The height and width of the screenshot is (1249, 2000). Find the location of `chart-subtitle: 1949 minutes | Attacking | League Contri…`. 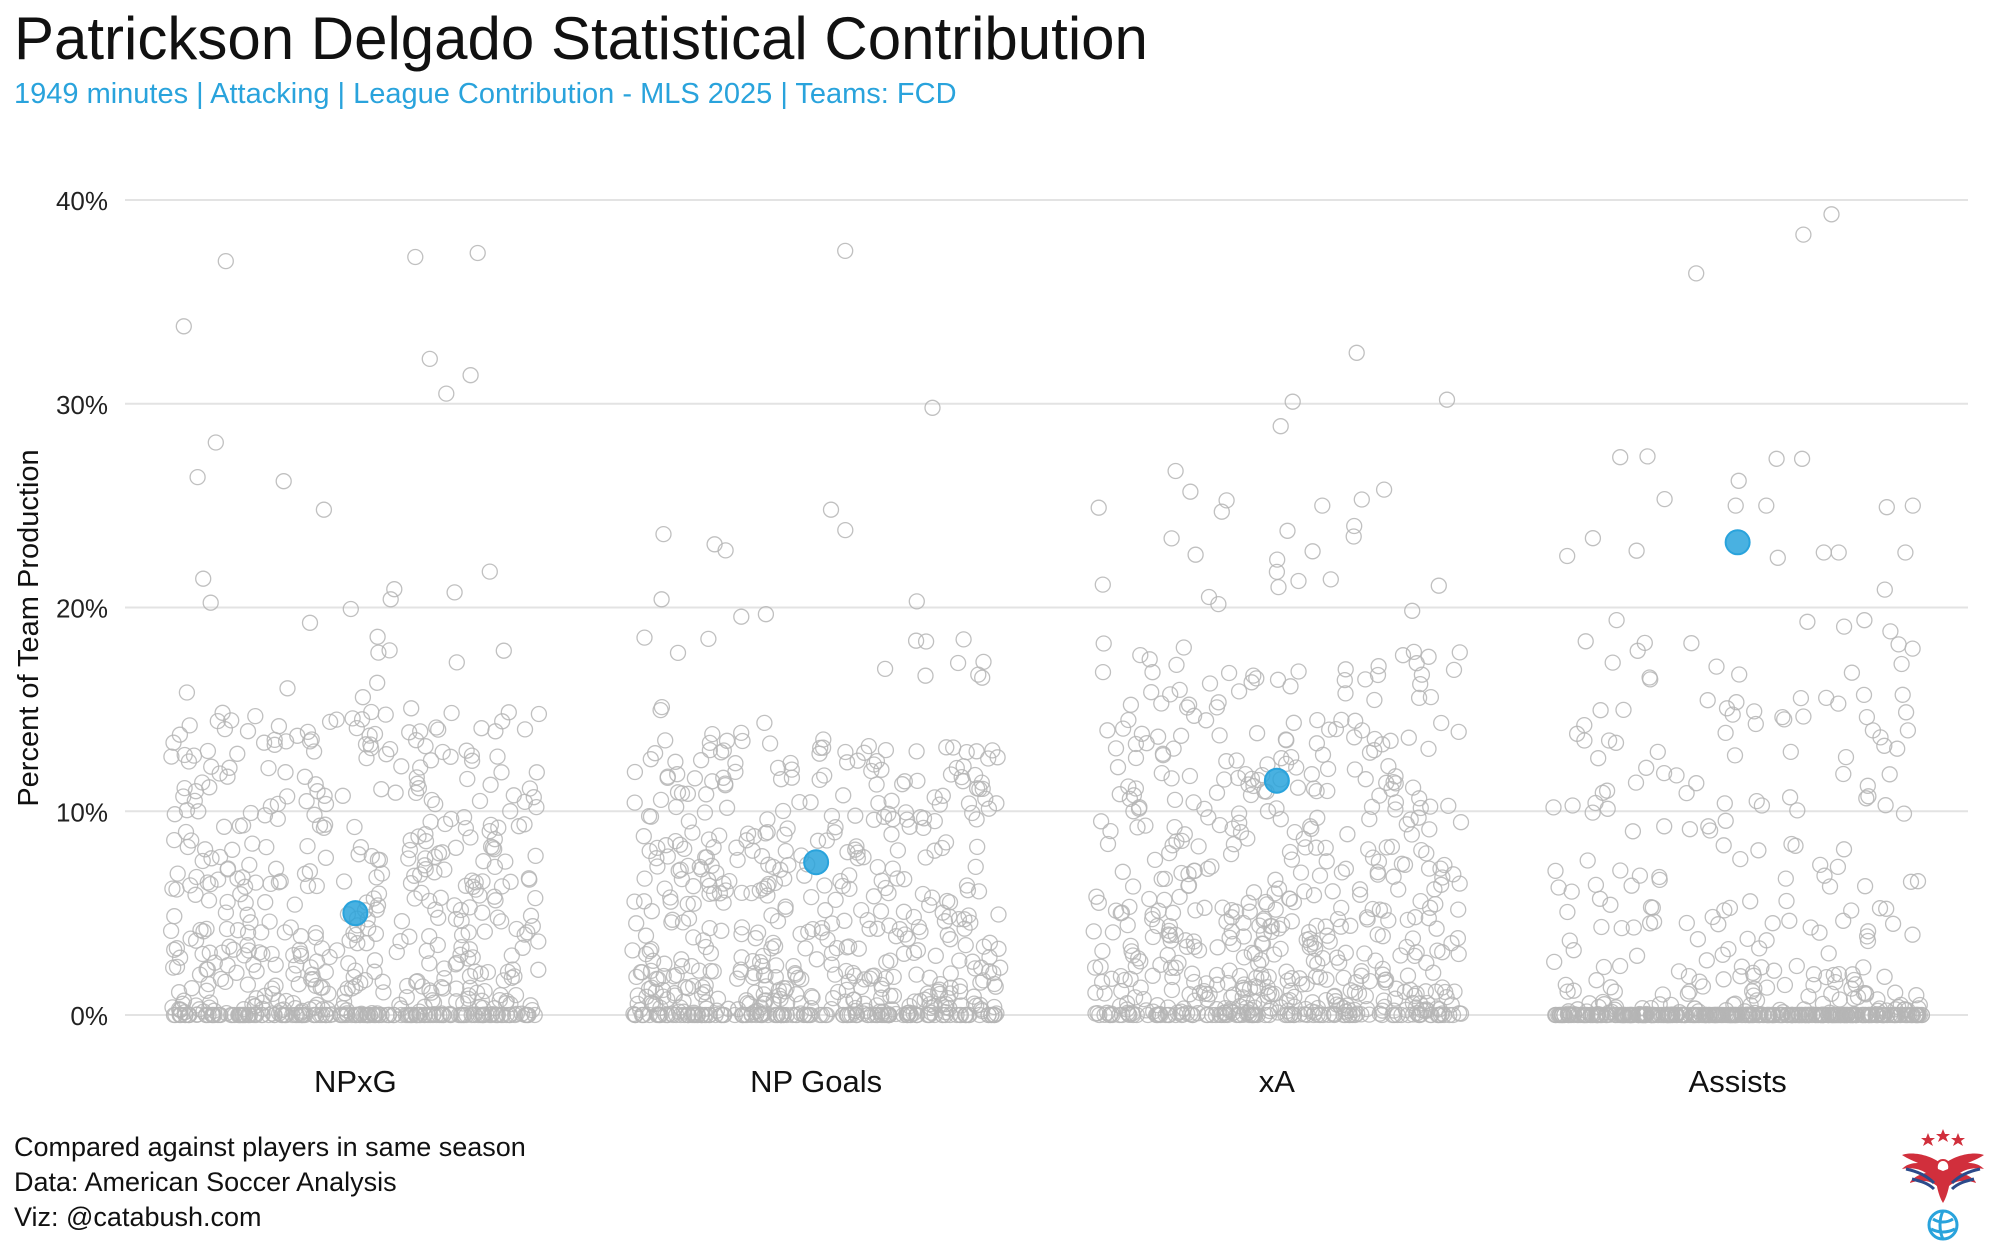

chart-subtitle: 1949 minutes | Attacking | League Contri… is located at coordinates (485, 94).